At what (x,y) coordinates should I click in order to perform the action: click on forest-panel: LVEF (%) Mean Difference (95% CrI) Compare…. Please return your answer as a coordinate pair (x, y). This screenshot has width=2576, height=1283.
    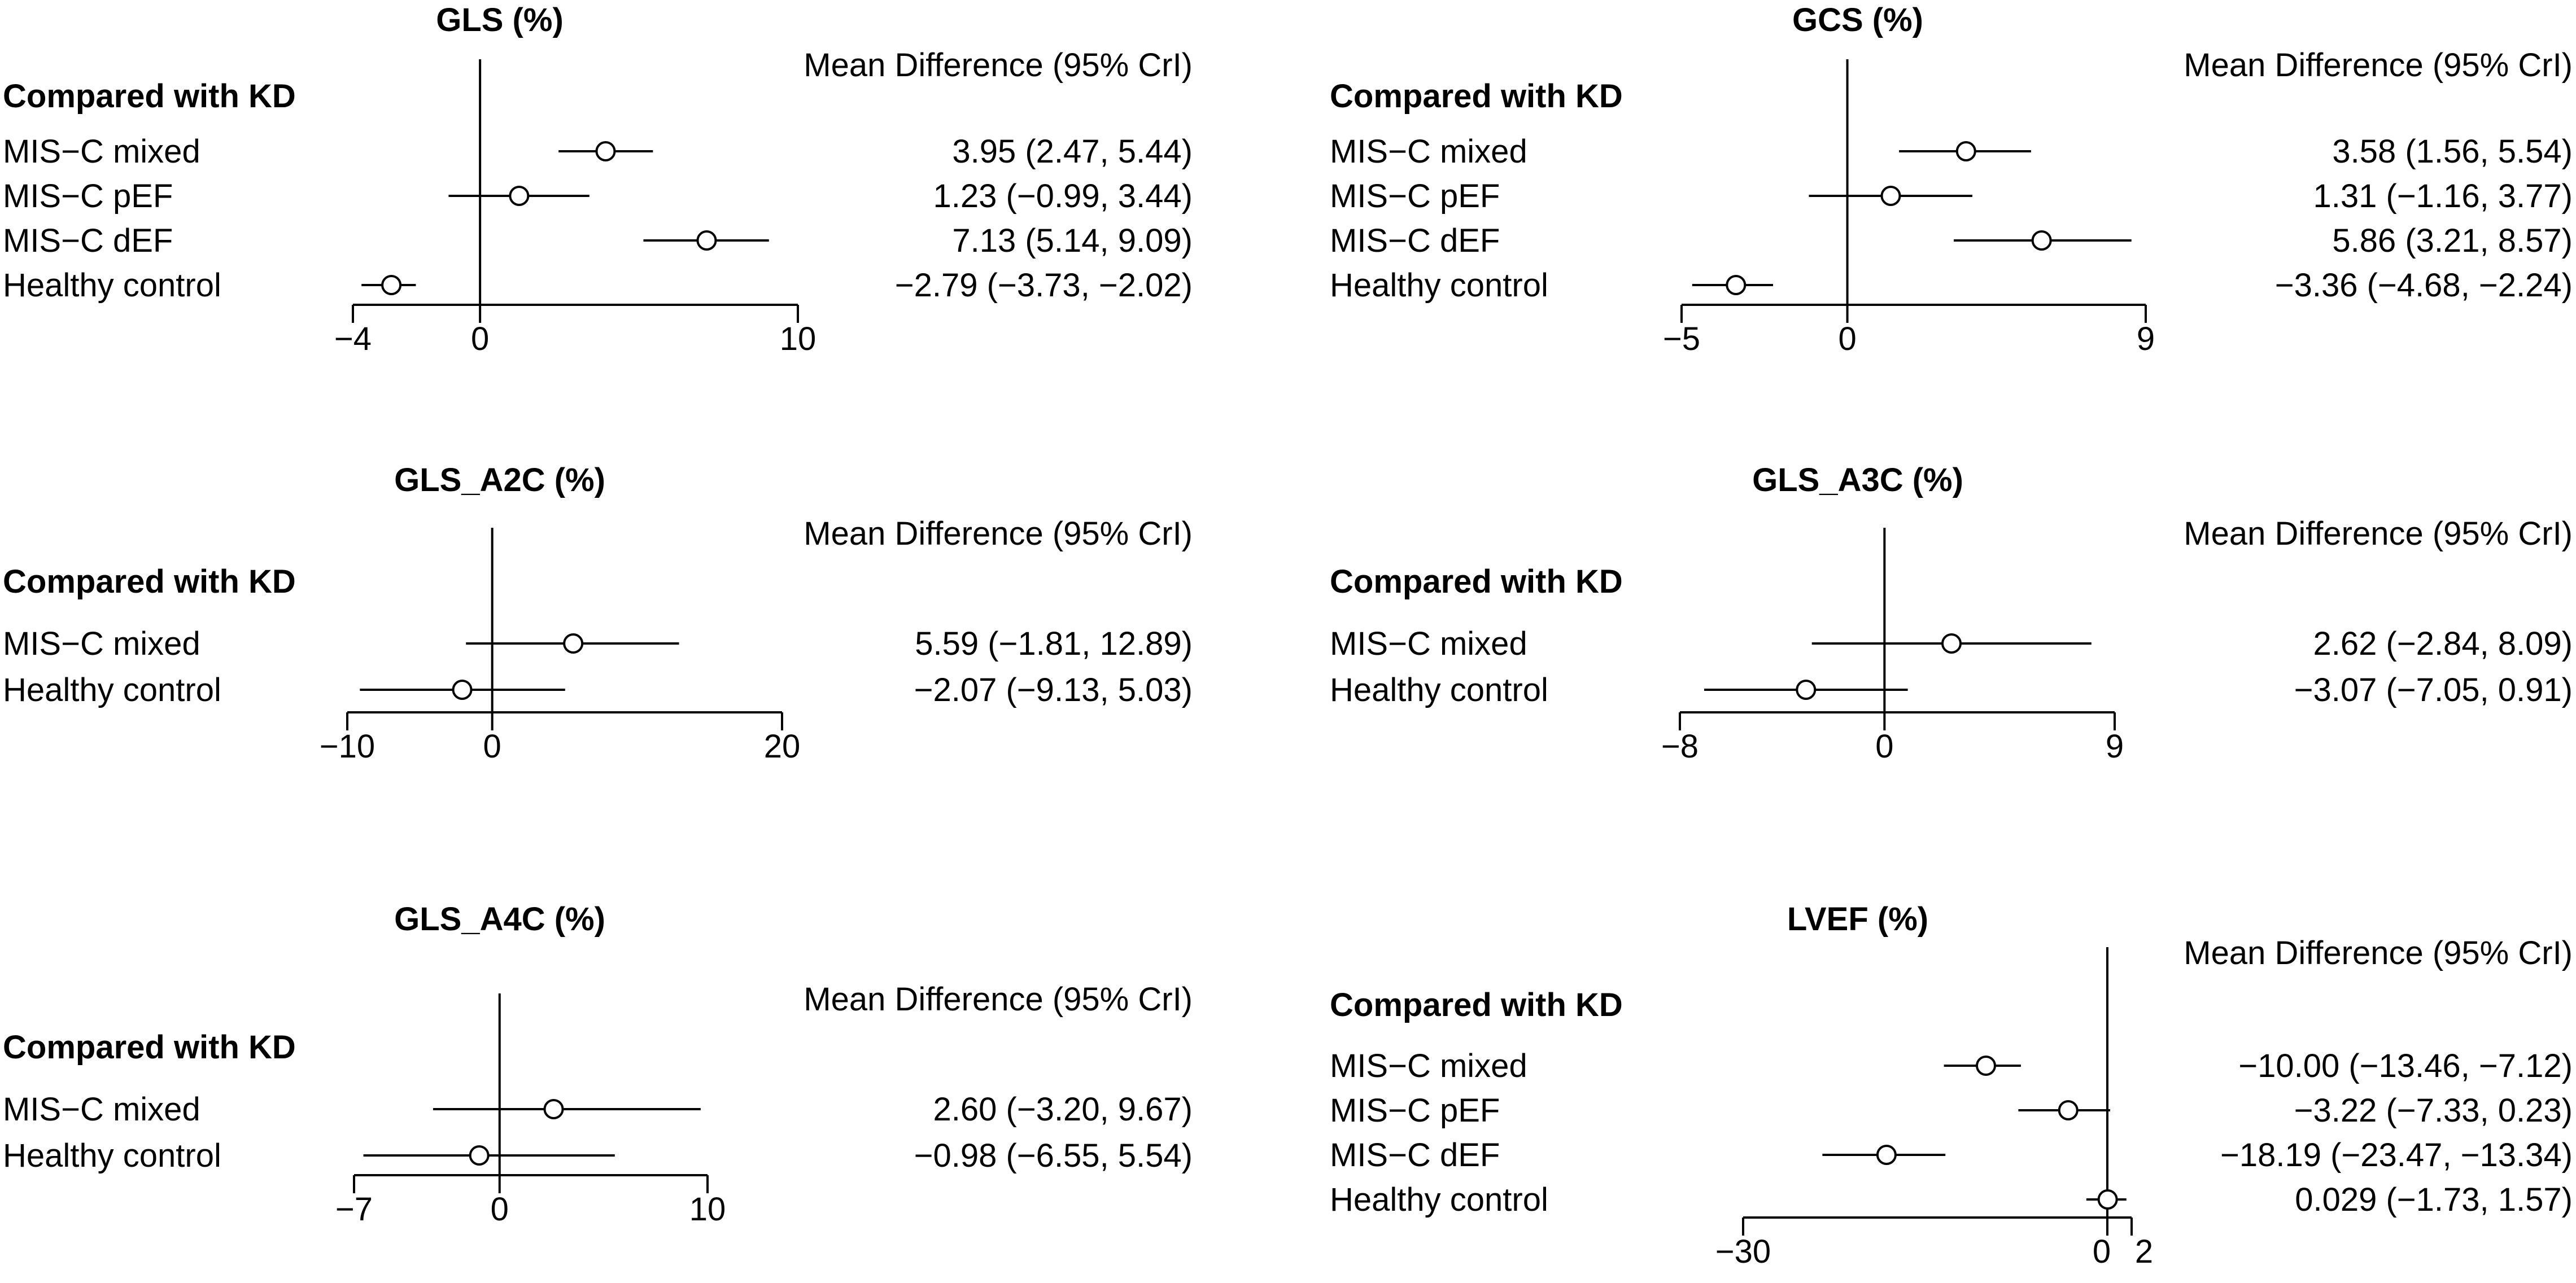
    Looking at the image, I should click on (1952, 1085).